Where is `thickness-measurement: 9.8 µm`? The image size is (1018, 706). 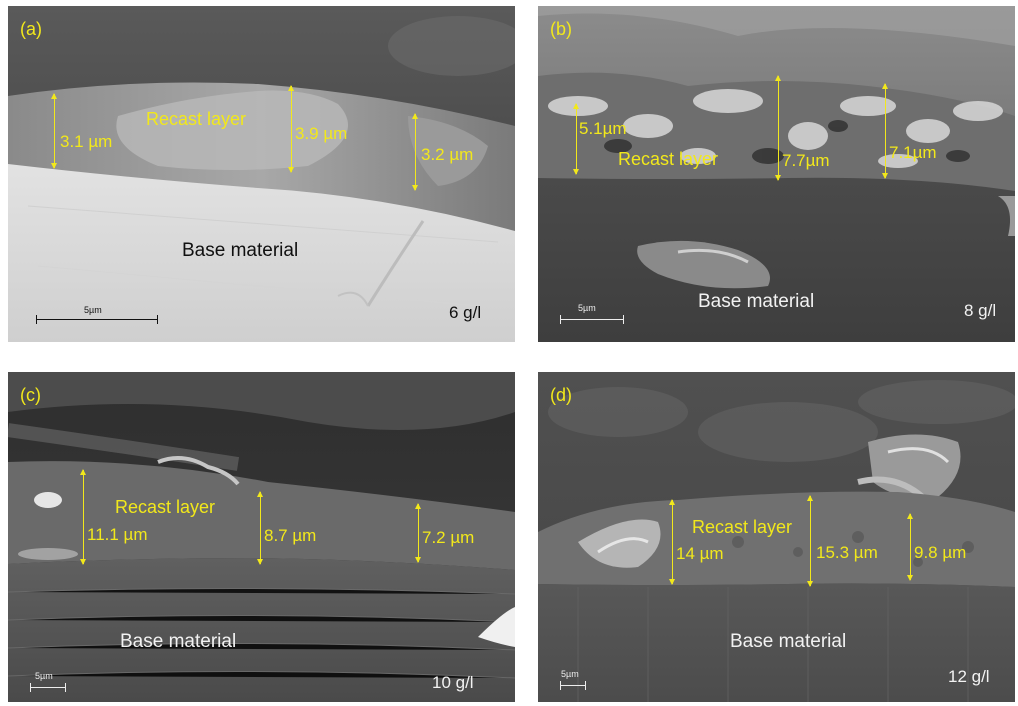 thickness-measurement: 9.8 µm is located at coordinates (940, 552).